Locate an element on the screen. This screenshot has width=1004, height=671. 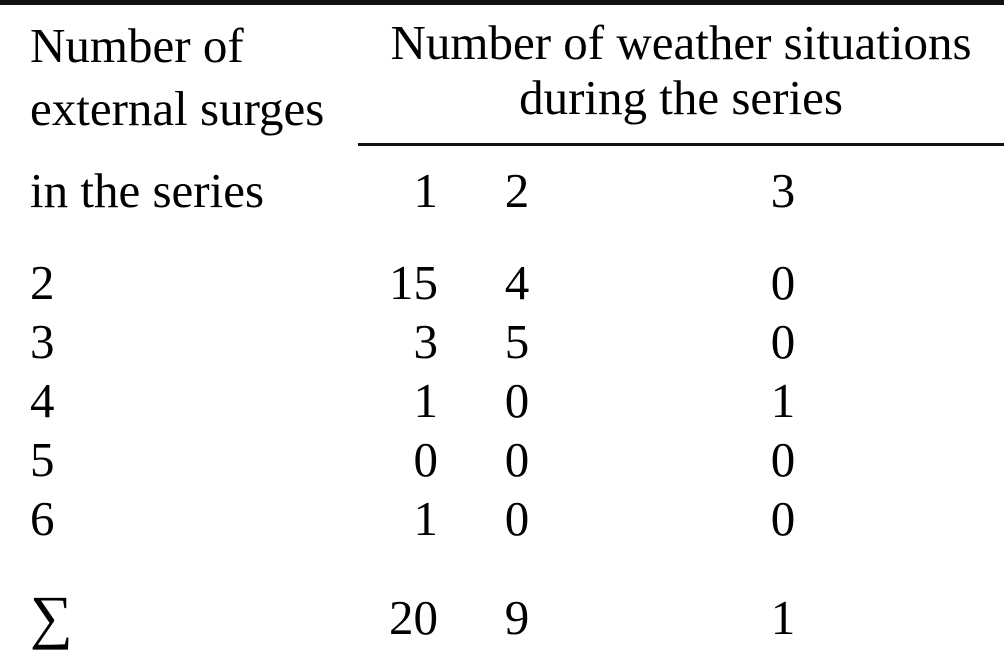
row-header-line-2: external surges is located at coordinates (177, 108).